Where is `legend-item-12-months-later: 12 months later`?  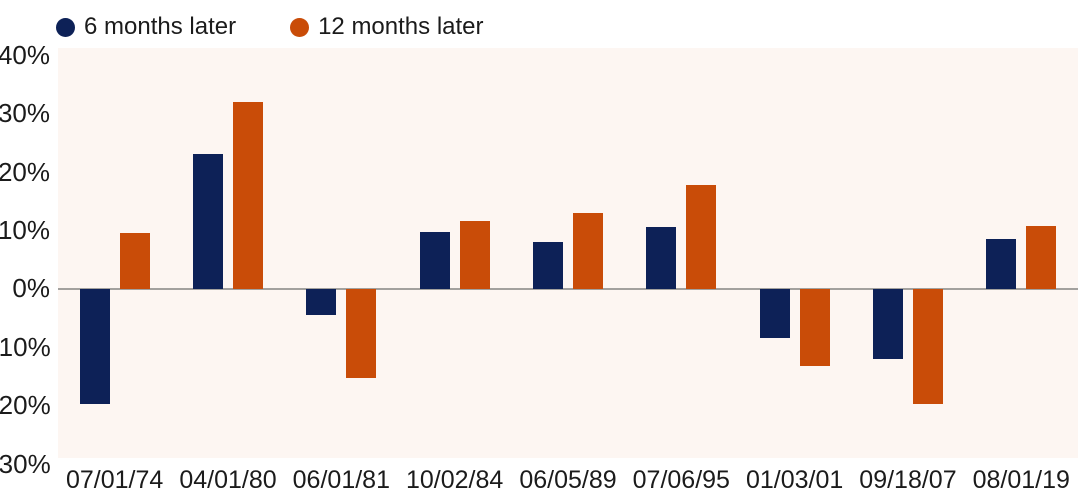 legend-item-12-months-later: 12 months later is located at coordinates (387, 27).